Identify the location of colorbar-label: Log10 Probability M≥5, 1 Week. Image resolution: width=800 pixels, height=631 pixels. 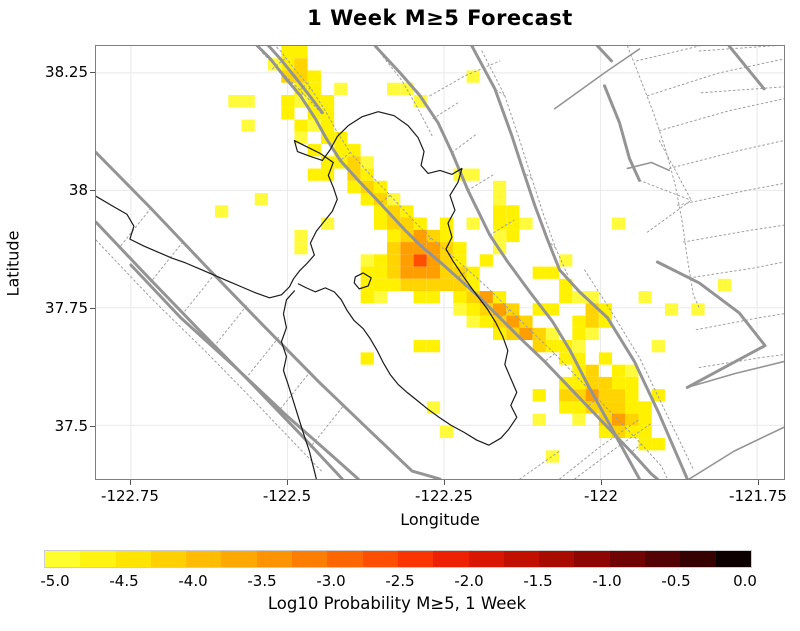
(397, 603).